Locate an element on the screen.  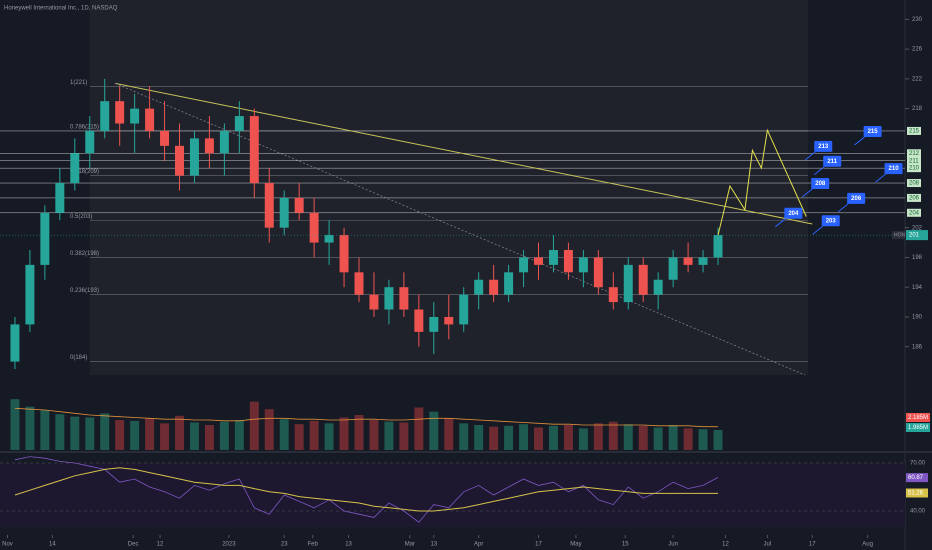
last-price-box is located at coordinates (917, 235).